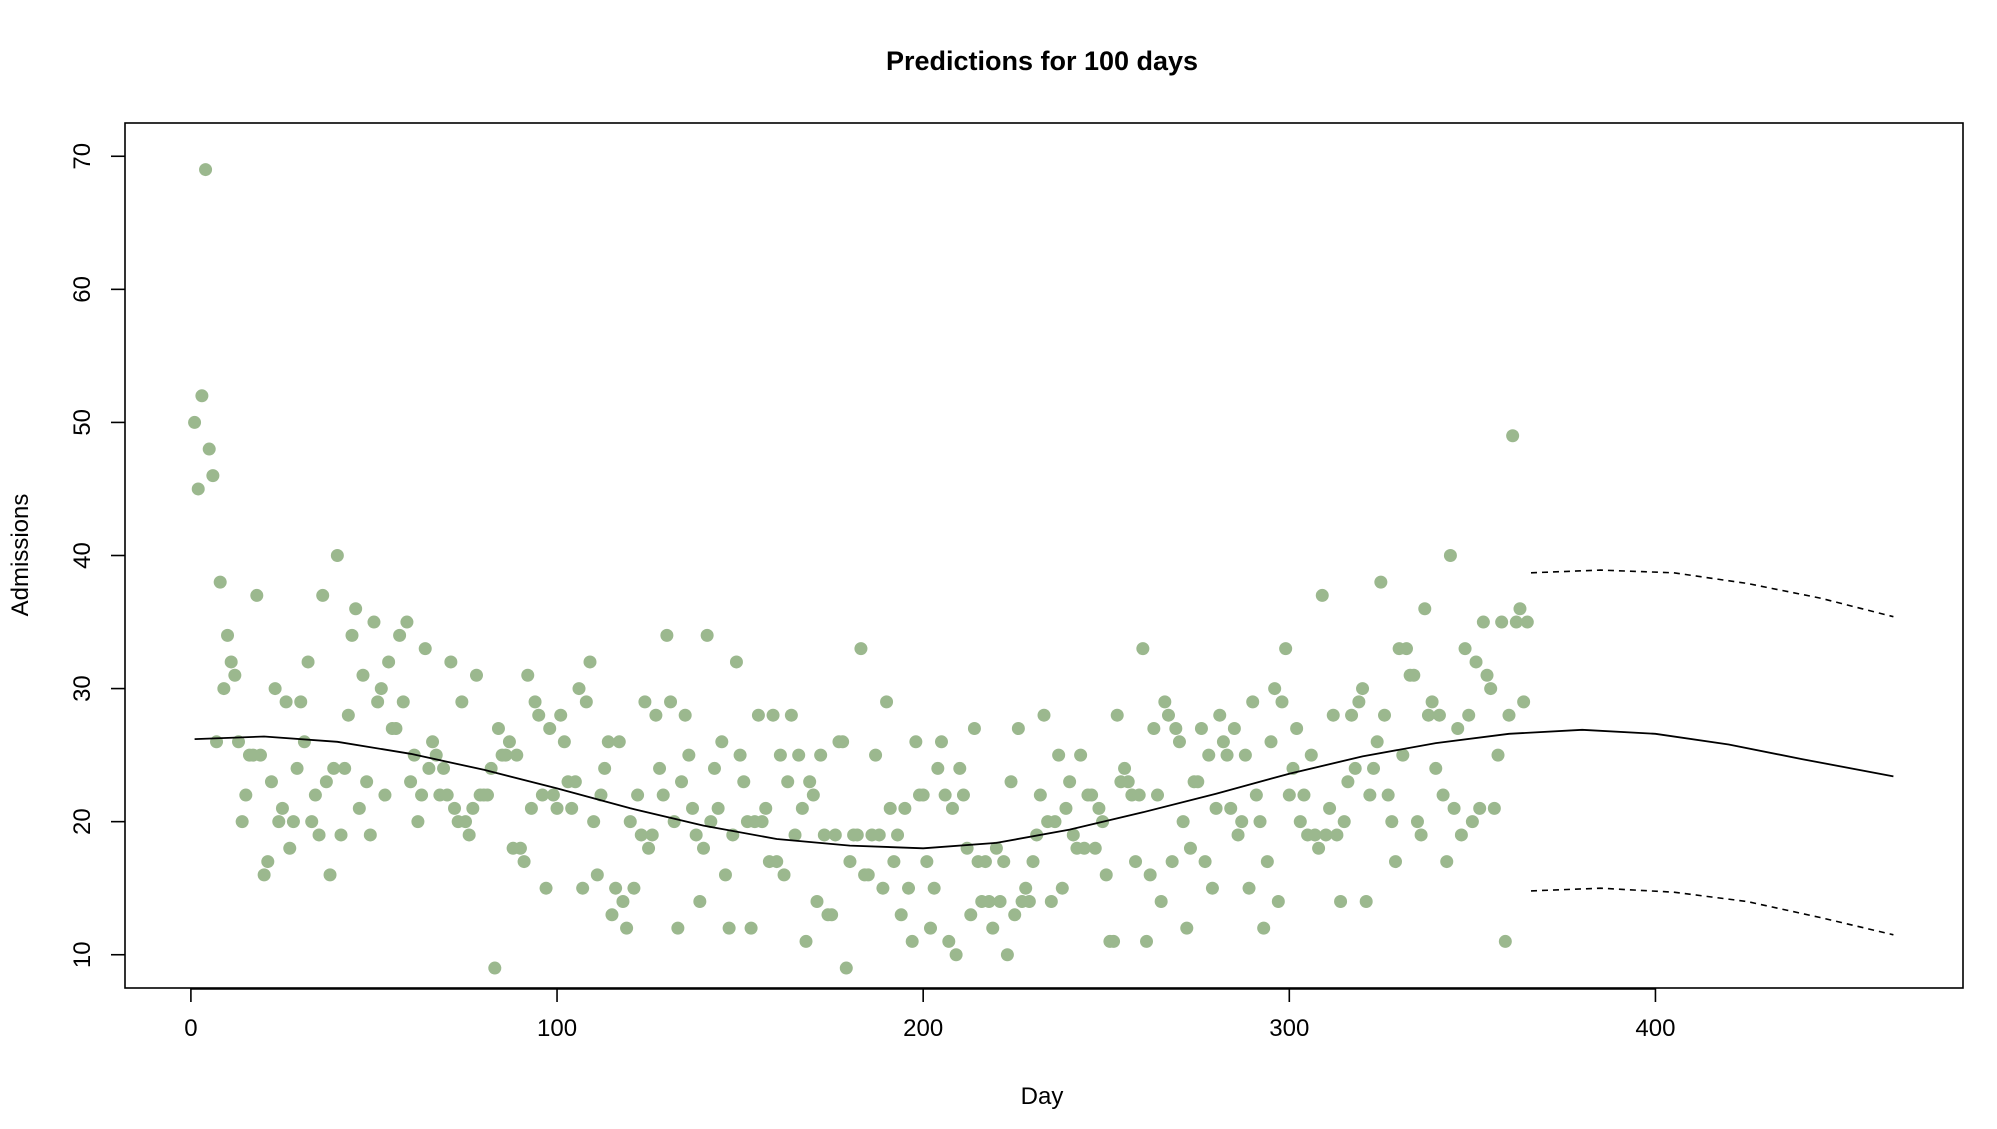  What do you see at coordinates (1655, 1028) in the screenshot?
I see `x-tick-label: 400` at bounding box center [1655, 1028].